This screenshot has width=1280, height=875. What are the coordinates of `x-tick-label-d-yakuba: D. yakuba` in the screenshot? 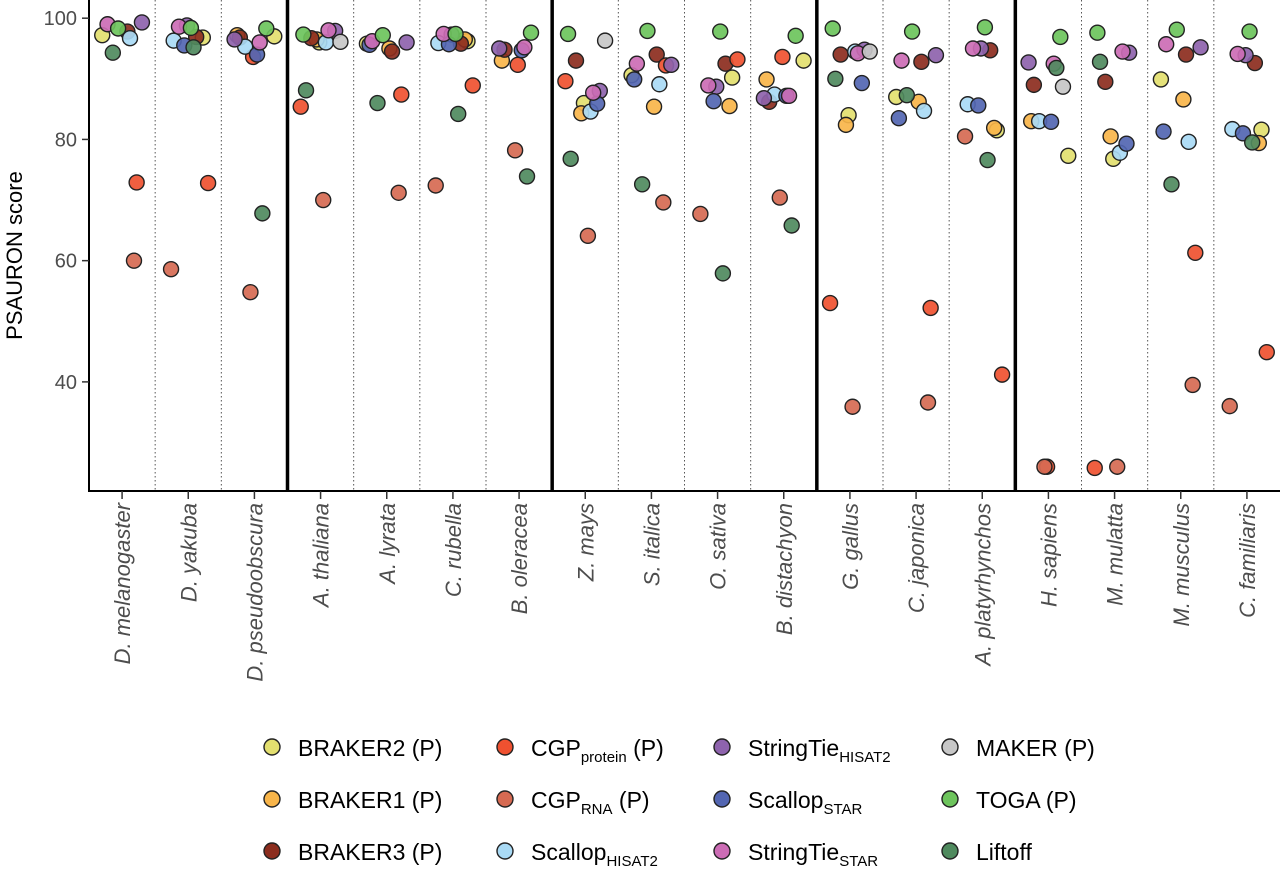 It's located at (188, 552).